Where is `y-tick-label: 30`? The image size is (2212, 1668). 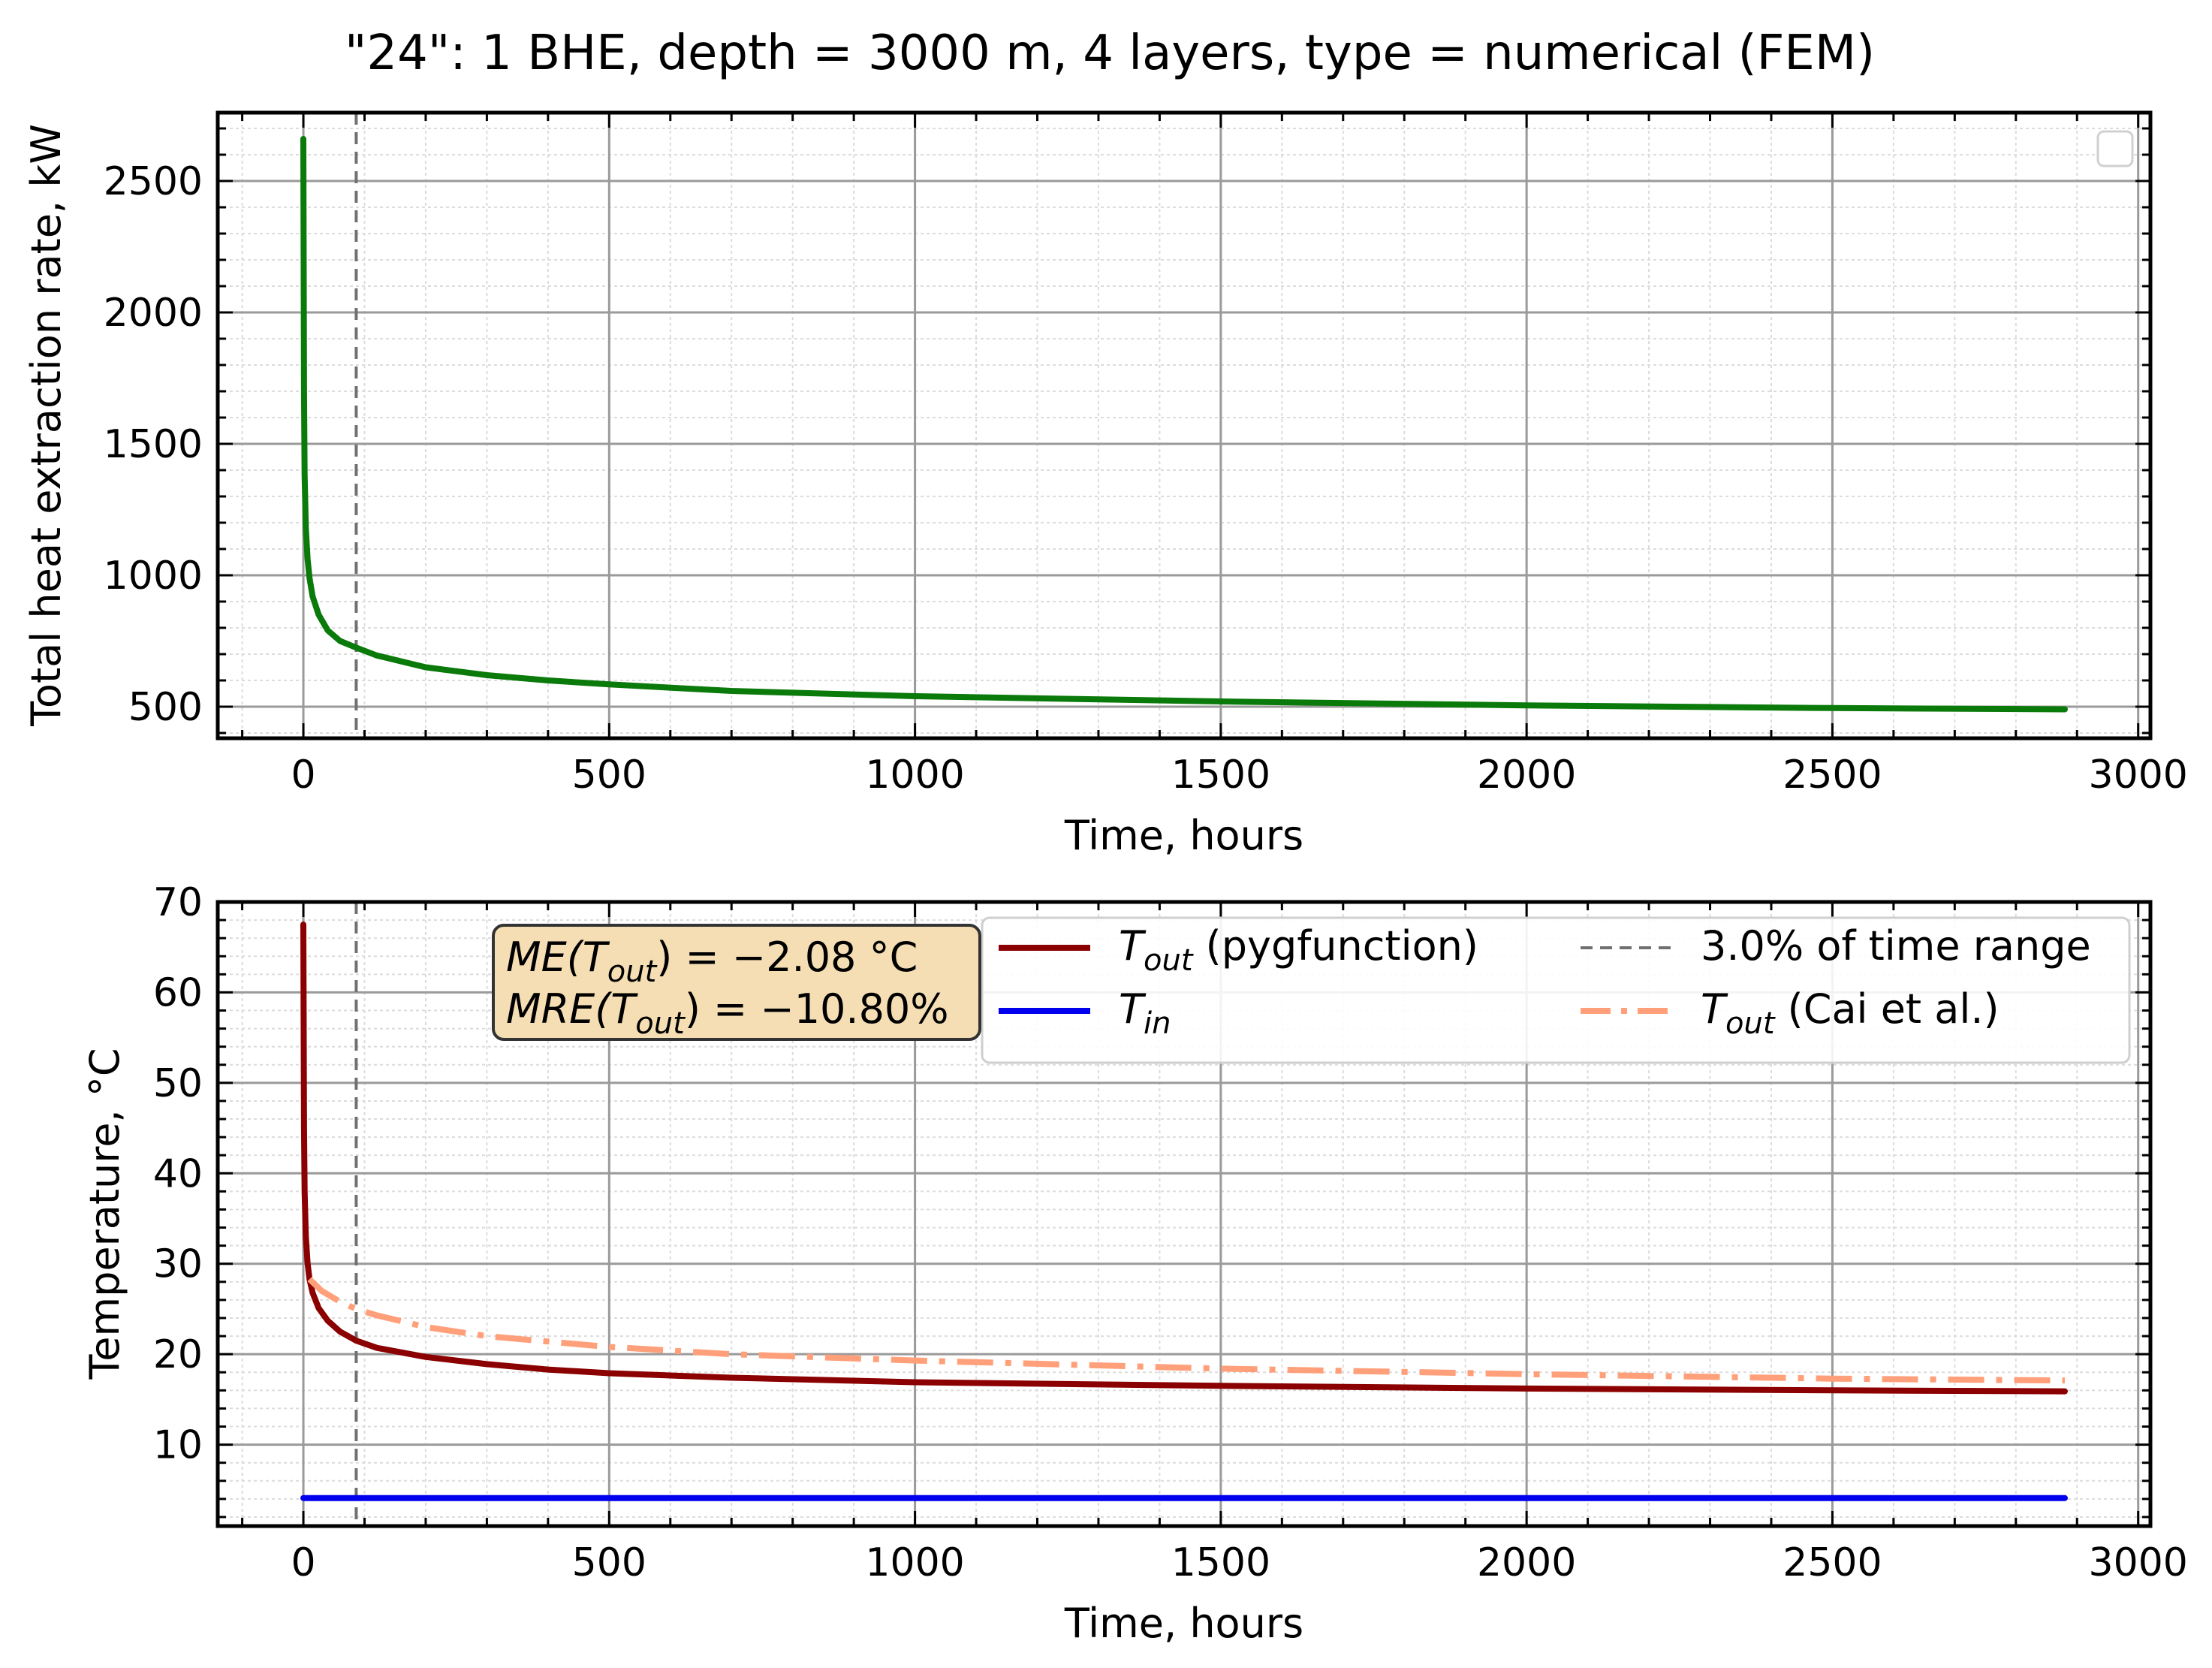 y-tick-label: 30 is located at coordinates (178, 1264).